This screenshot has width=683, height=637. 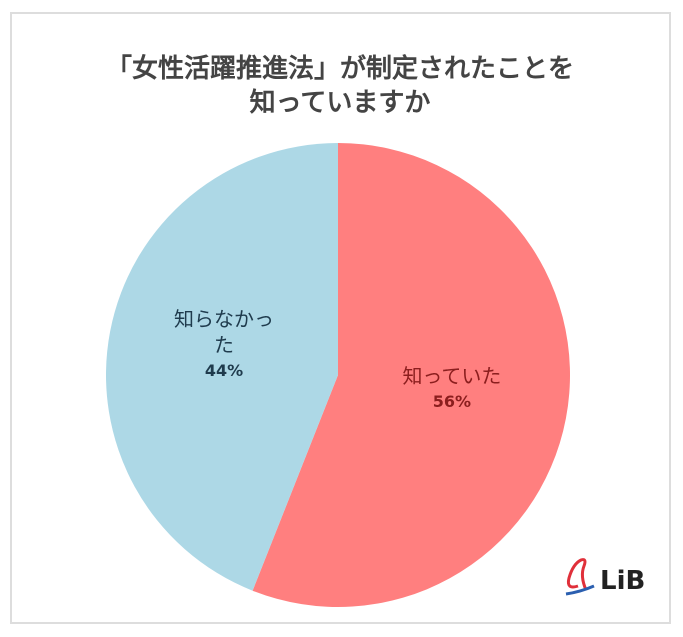 What do you see at coordinates (452, 401) in the screenshot?
I see `value-label: 56%` at bounding box center [452, 401].